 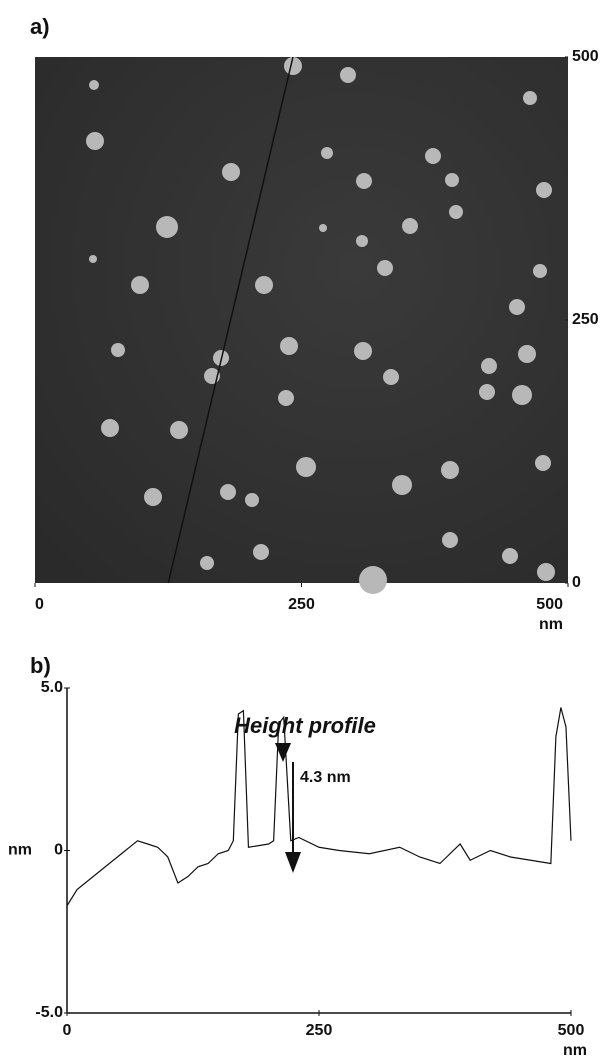 I want to click on y-axis-label: nm, so click(x=20, y=850).